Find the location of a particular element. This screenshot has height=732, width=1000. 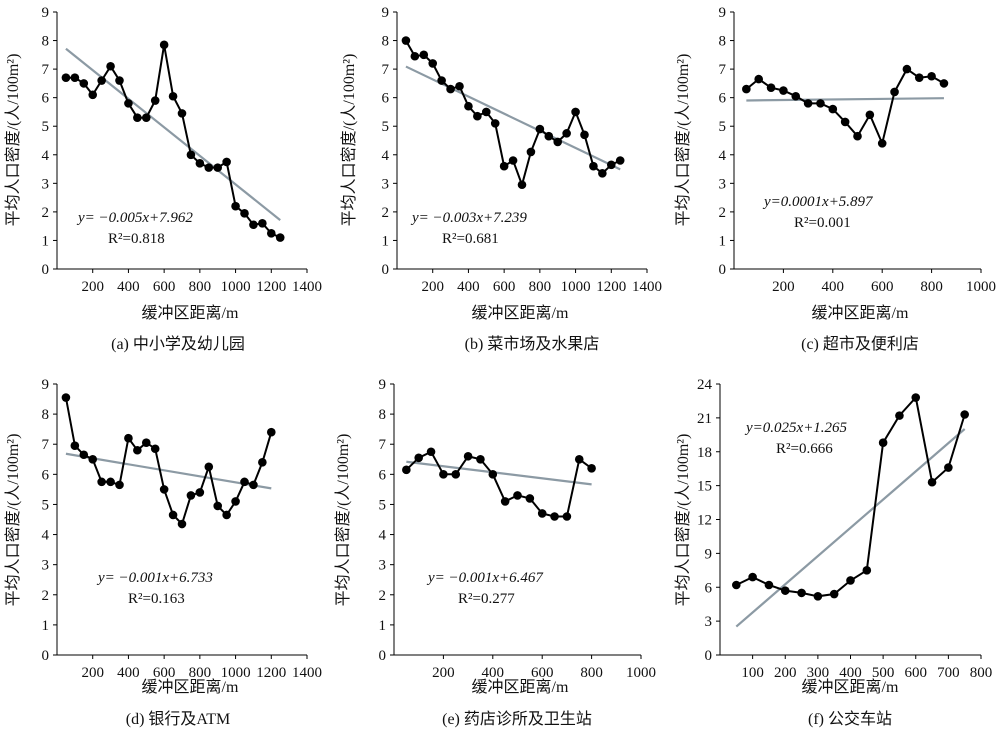

y-tick-label: 12 is located at coordinates (704, 521).